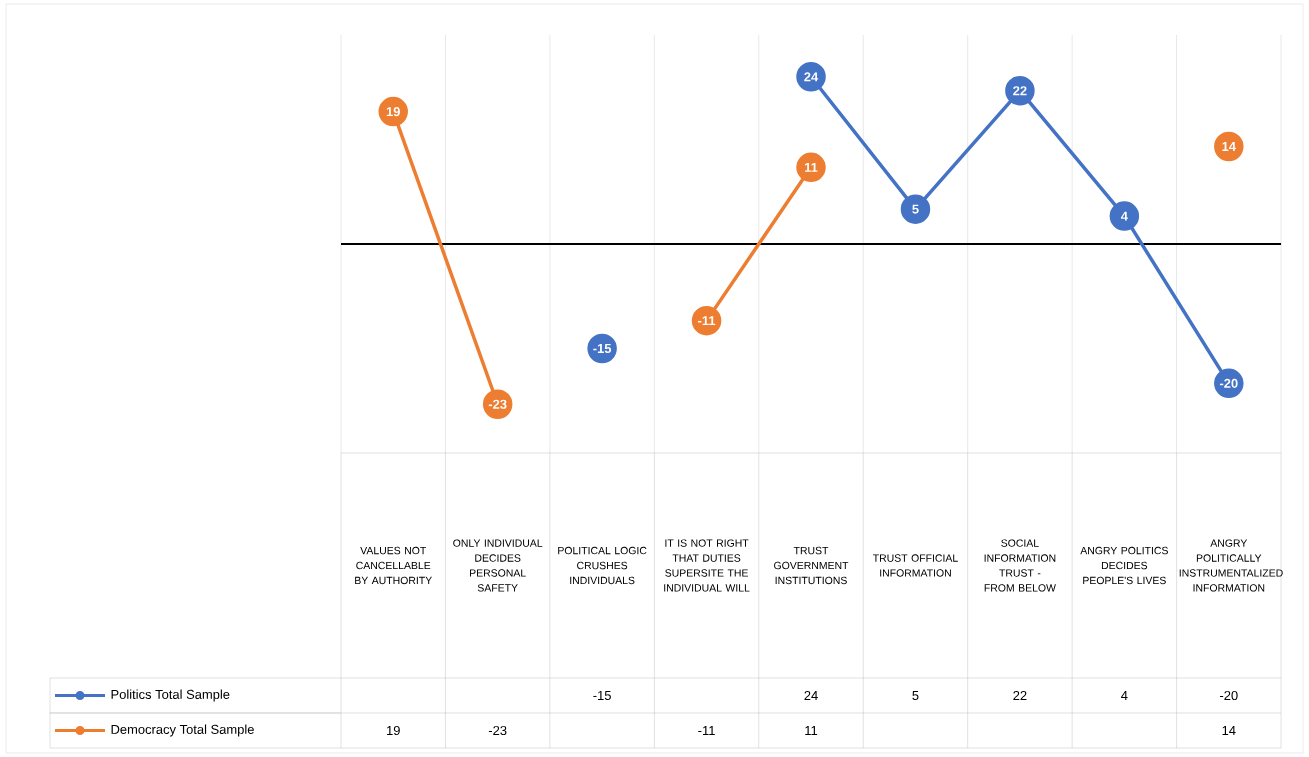 This screenshot has height=757, width=1309. Describe the element at coordinates (811, 730) in the screenshot. I see `data-label: 11` at that location.